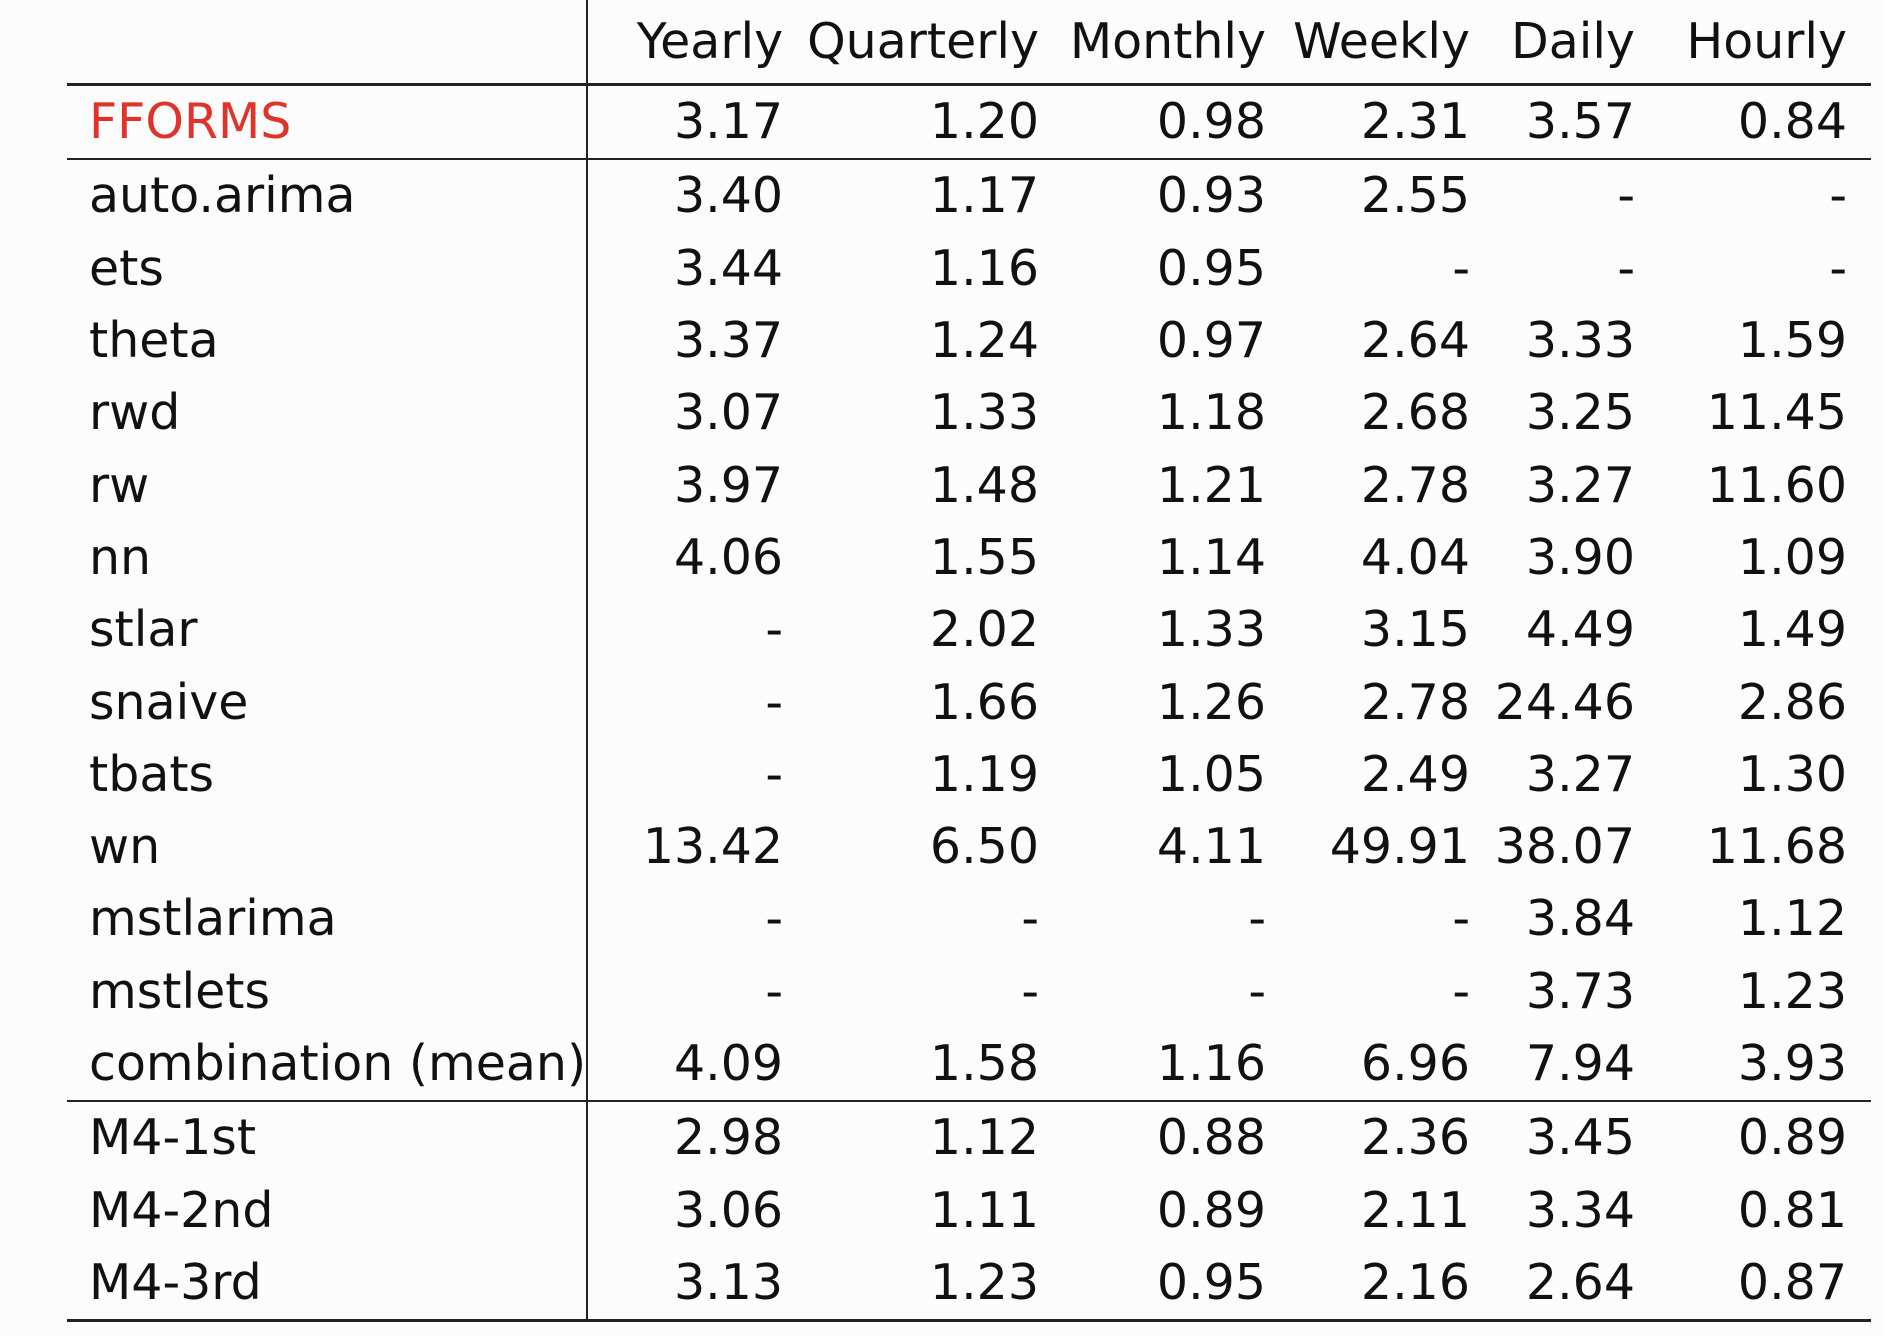 The height and width of the screenshot is (1336, 1884). I want to click on value-cell: 3.73, so click(1580, 991).